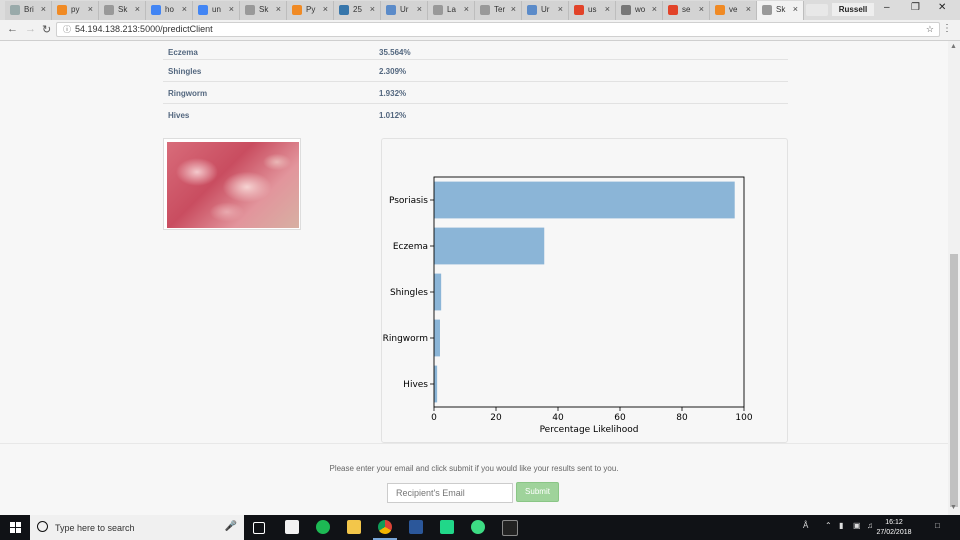 This screenshot has height=540, width=960. Describe the element at coordinates (230, 526) in the screenshot. I see `microphone-icon: 🎤` at that location.